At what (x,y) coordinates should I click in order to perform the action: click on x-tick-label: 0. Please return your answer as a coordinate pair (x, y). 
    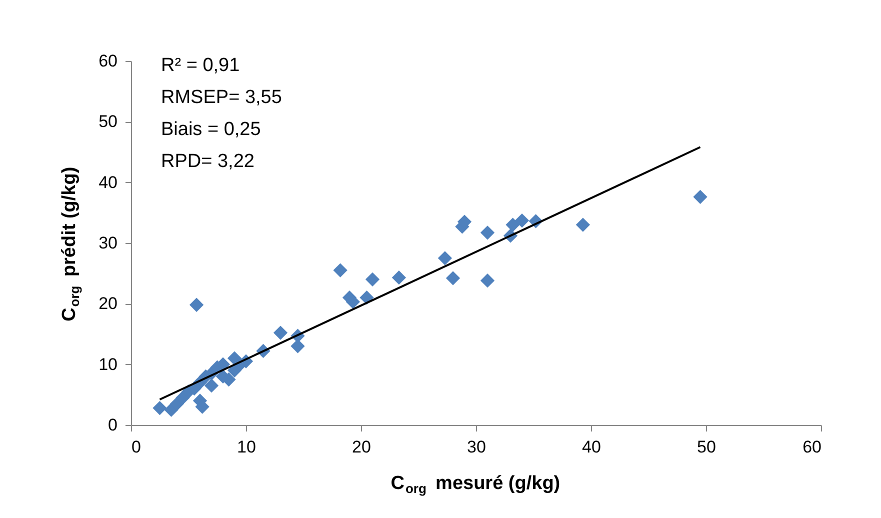
    Looking at the image, I should click on (136, 447).